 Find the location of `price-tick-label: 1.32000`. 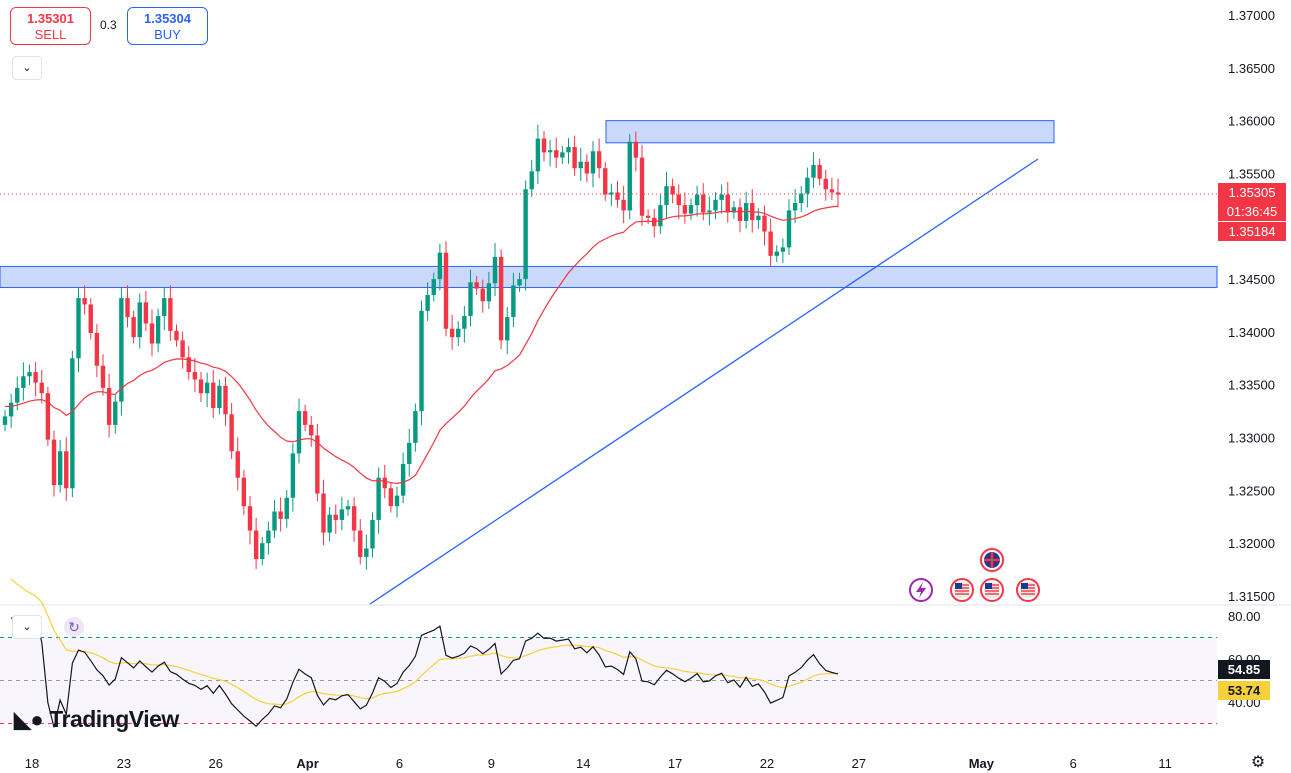

price-tick-label: 1.32000 is located at coordinates (1251, 543).